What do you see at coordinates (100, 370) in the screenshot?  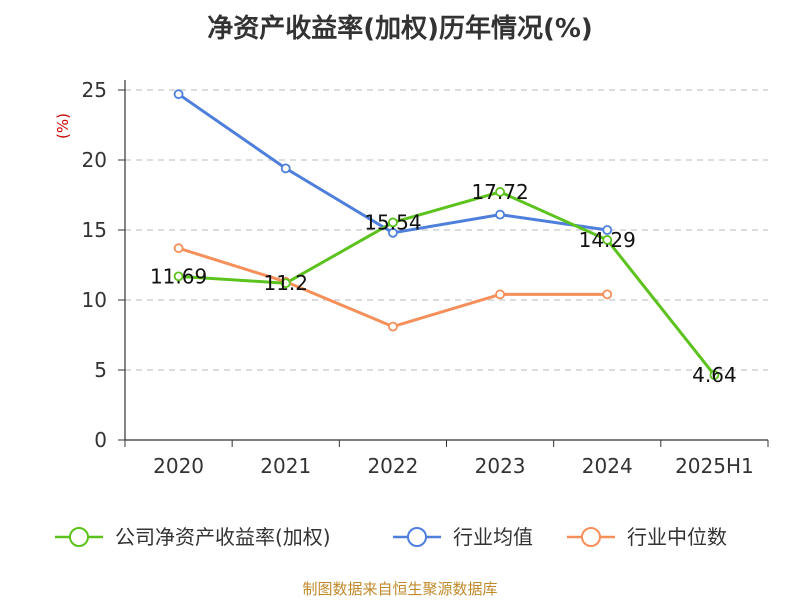 I see `y-tick-label: 5` at bounding box center [100, 370].